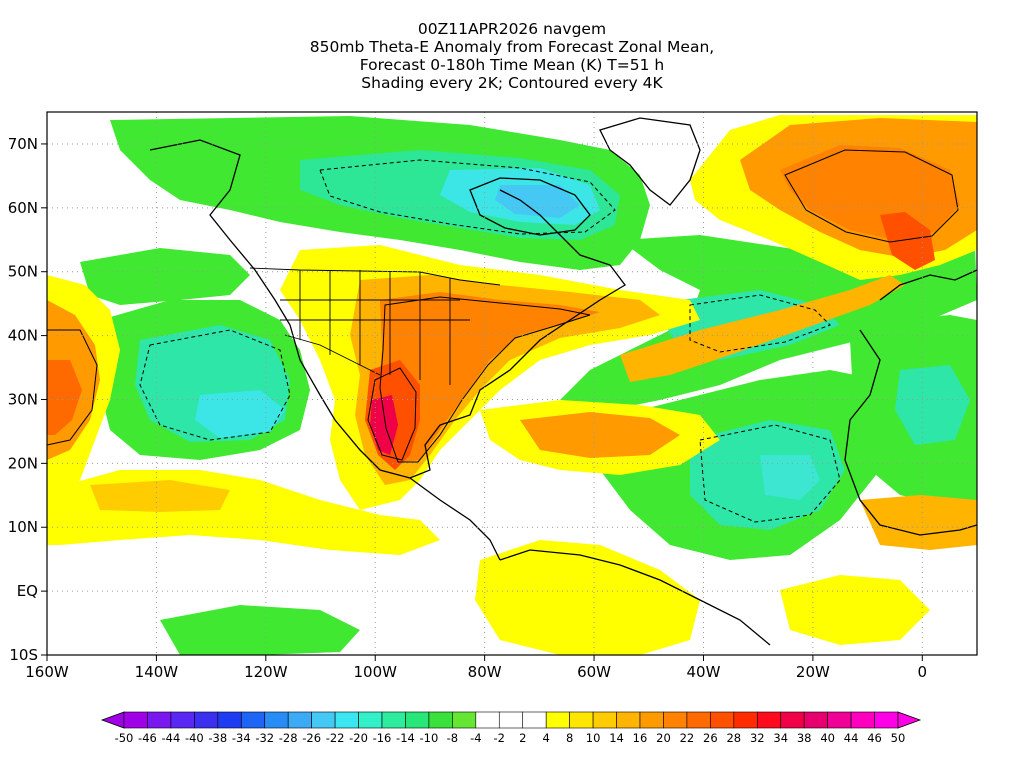  Describe the element at coordinates (923, 672) in the screenshot. I see `lon-tick-label: 0` at that location.